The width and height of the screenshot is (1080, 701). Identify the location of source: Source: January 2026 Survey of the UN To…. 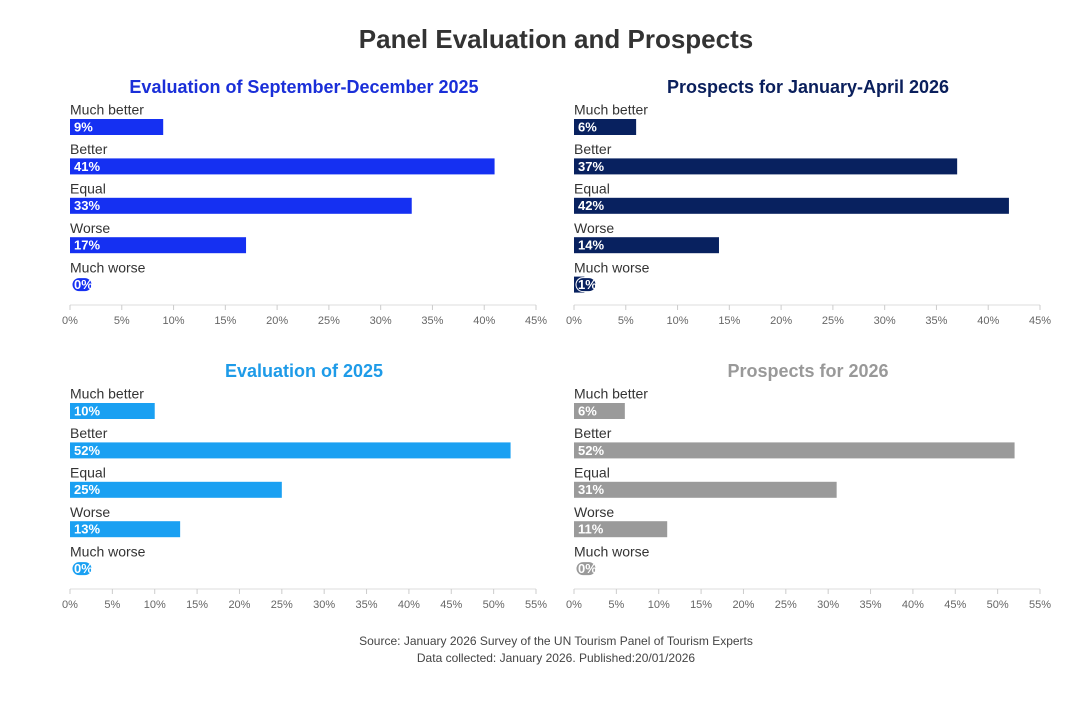
(556, 641).